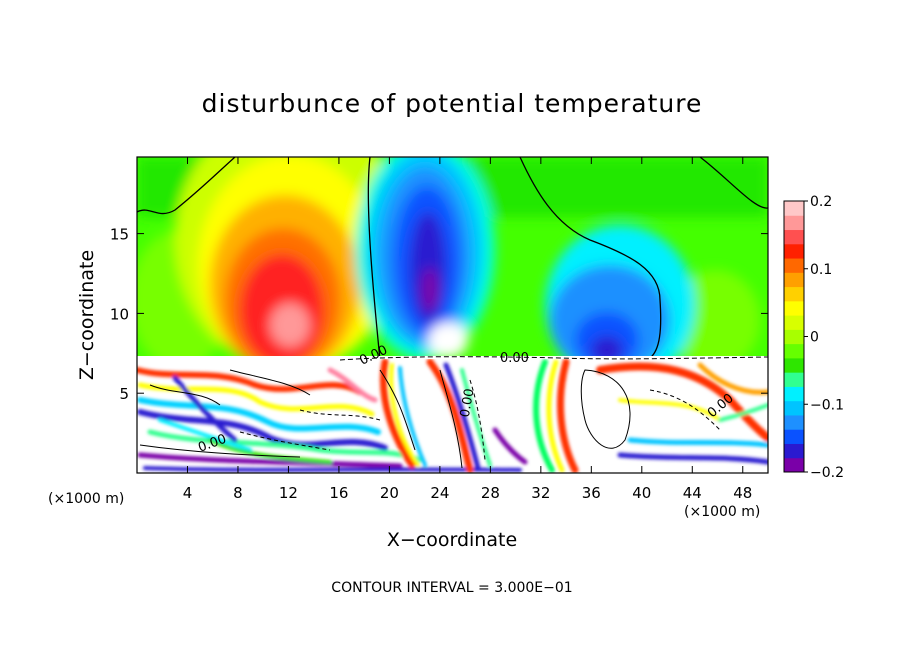  Describe the element at coordinates (827, 405) in the screenshot. I see `colorbar-tick-label: −0.1` at that location.